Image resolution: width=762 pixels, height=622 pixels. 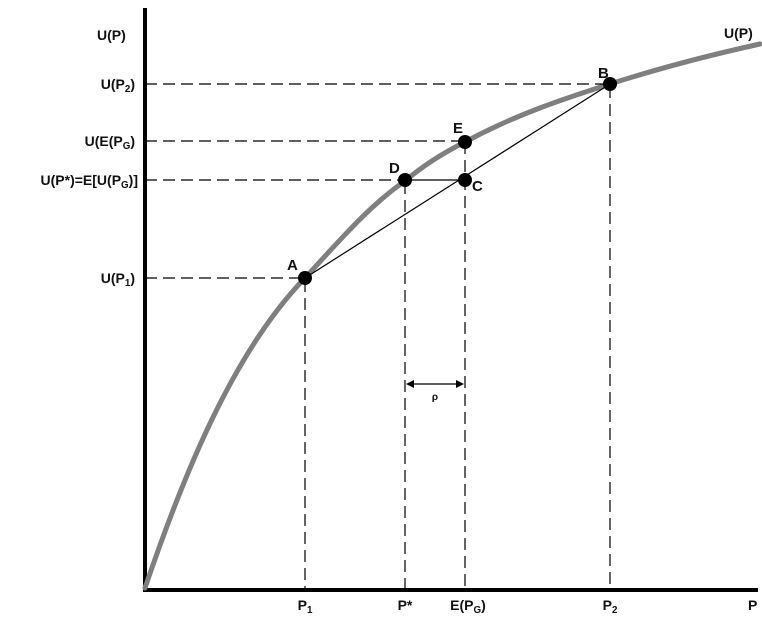 What do you see at coordinates (435, 397) in the screenshot?
I see `gap-label: ρ` at bounding box center [435, 397].